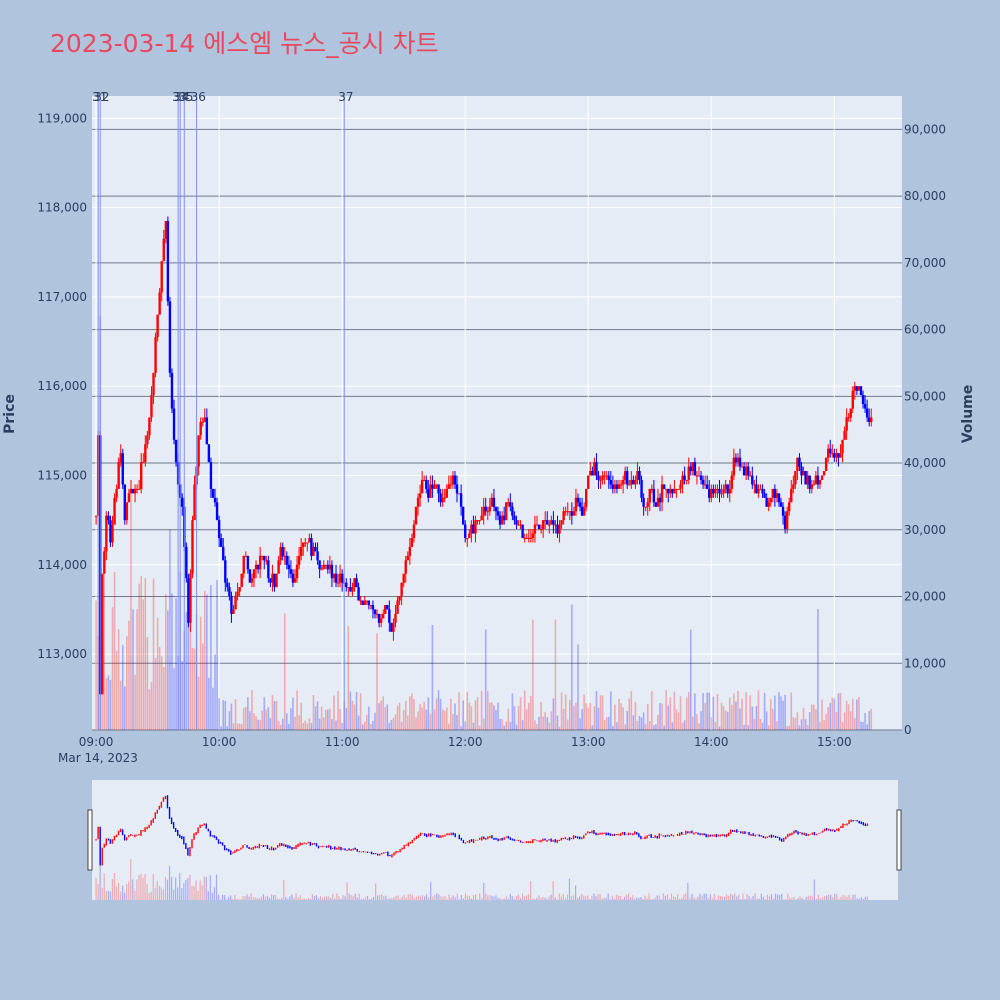 The width and height of the screenshot is (1000, 1000). Describe the element at coordinates (899, 840) in the screenshot. I see `slider-right-handle` at that location.